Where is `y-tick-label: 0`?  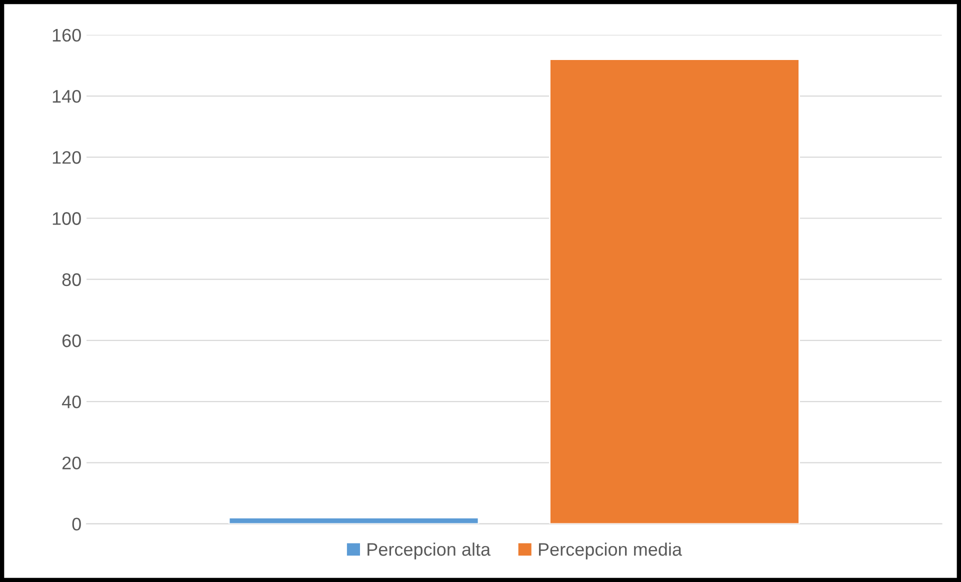
y-tick-label: 0 is located at coordinates (76, 524).